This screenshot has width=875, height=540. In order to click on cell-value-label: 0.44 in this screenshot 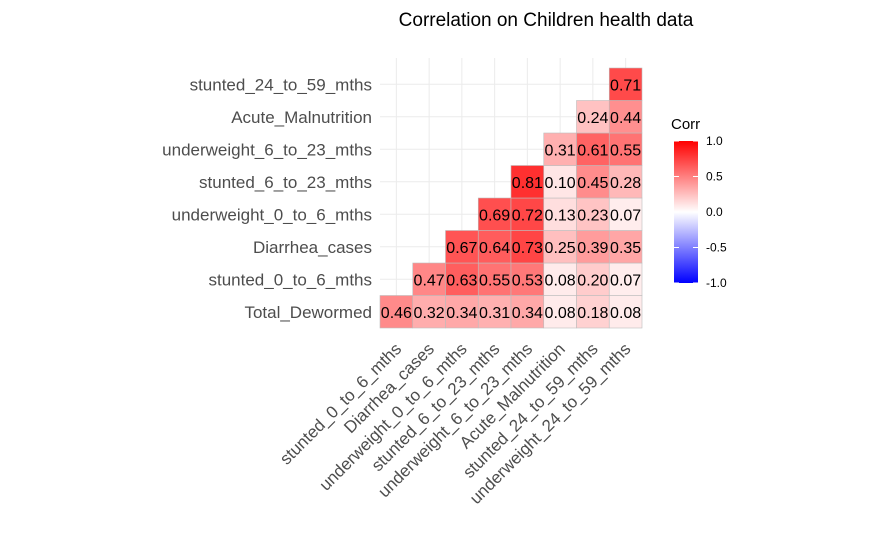, I will do `click(625, 118)`.